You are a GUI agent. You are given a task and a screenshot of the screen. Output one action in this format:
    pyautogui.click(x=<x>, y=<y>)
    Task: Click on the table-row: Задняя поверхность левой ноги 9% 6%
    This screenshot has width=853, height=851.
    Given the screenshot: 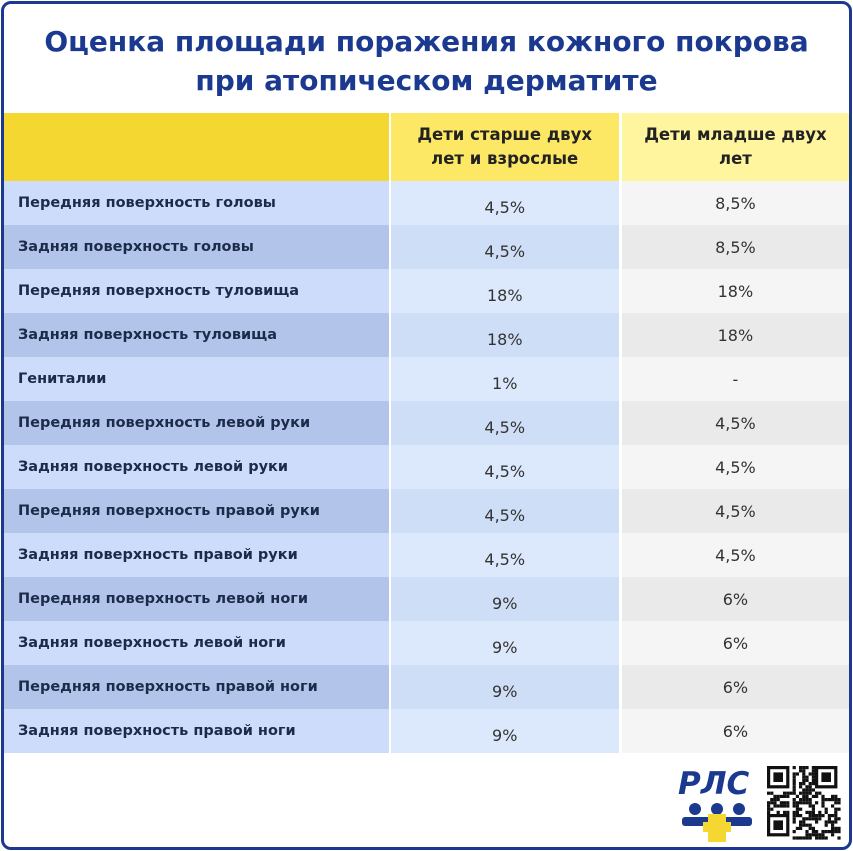 What is the action you would take?
    pyautogui.click(x=426, y=643)
    